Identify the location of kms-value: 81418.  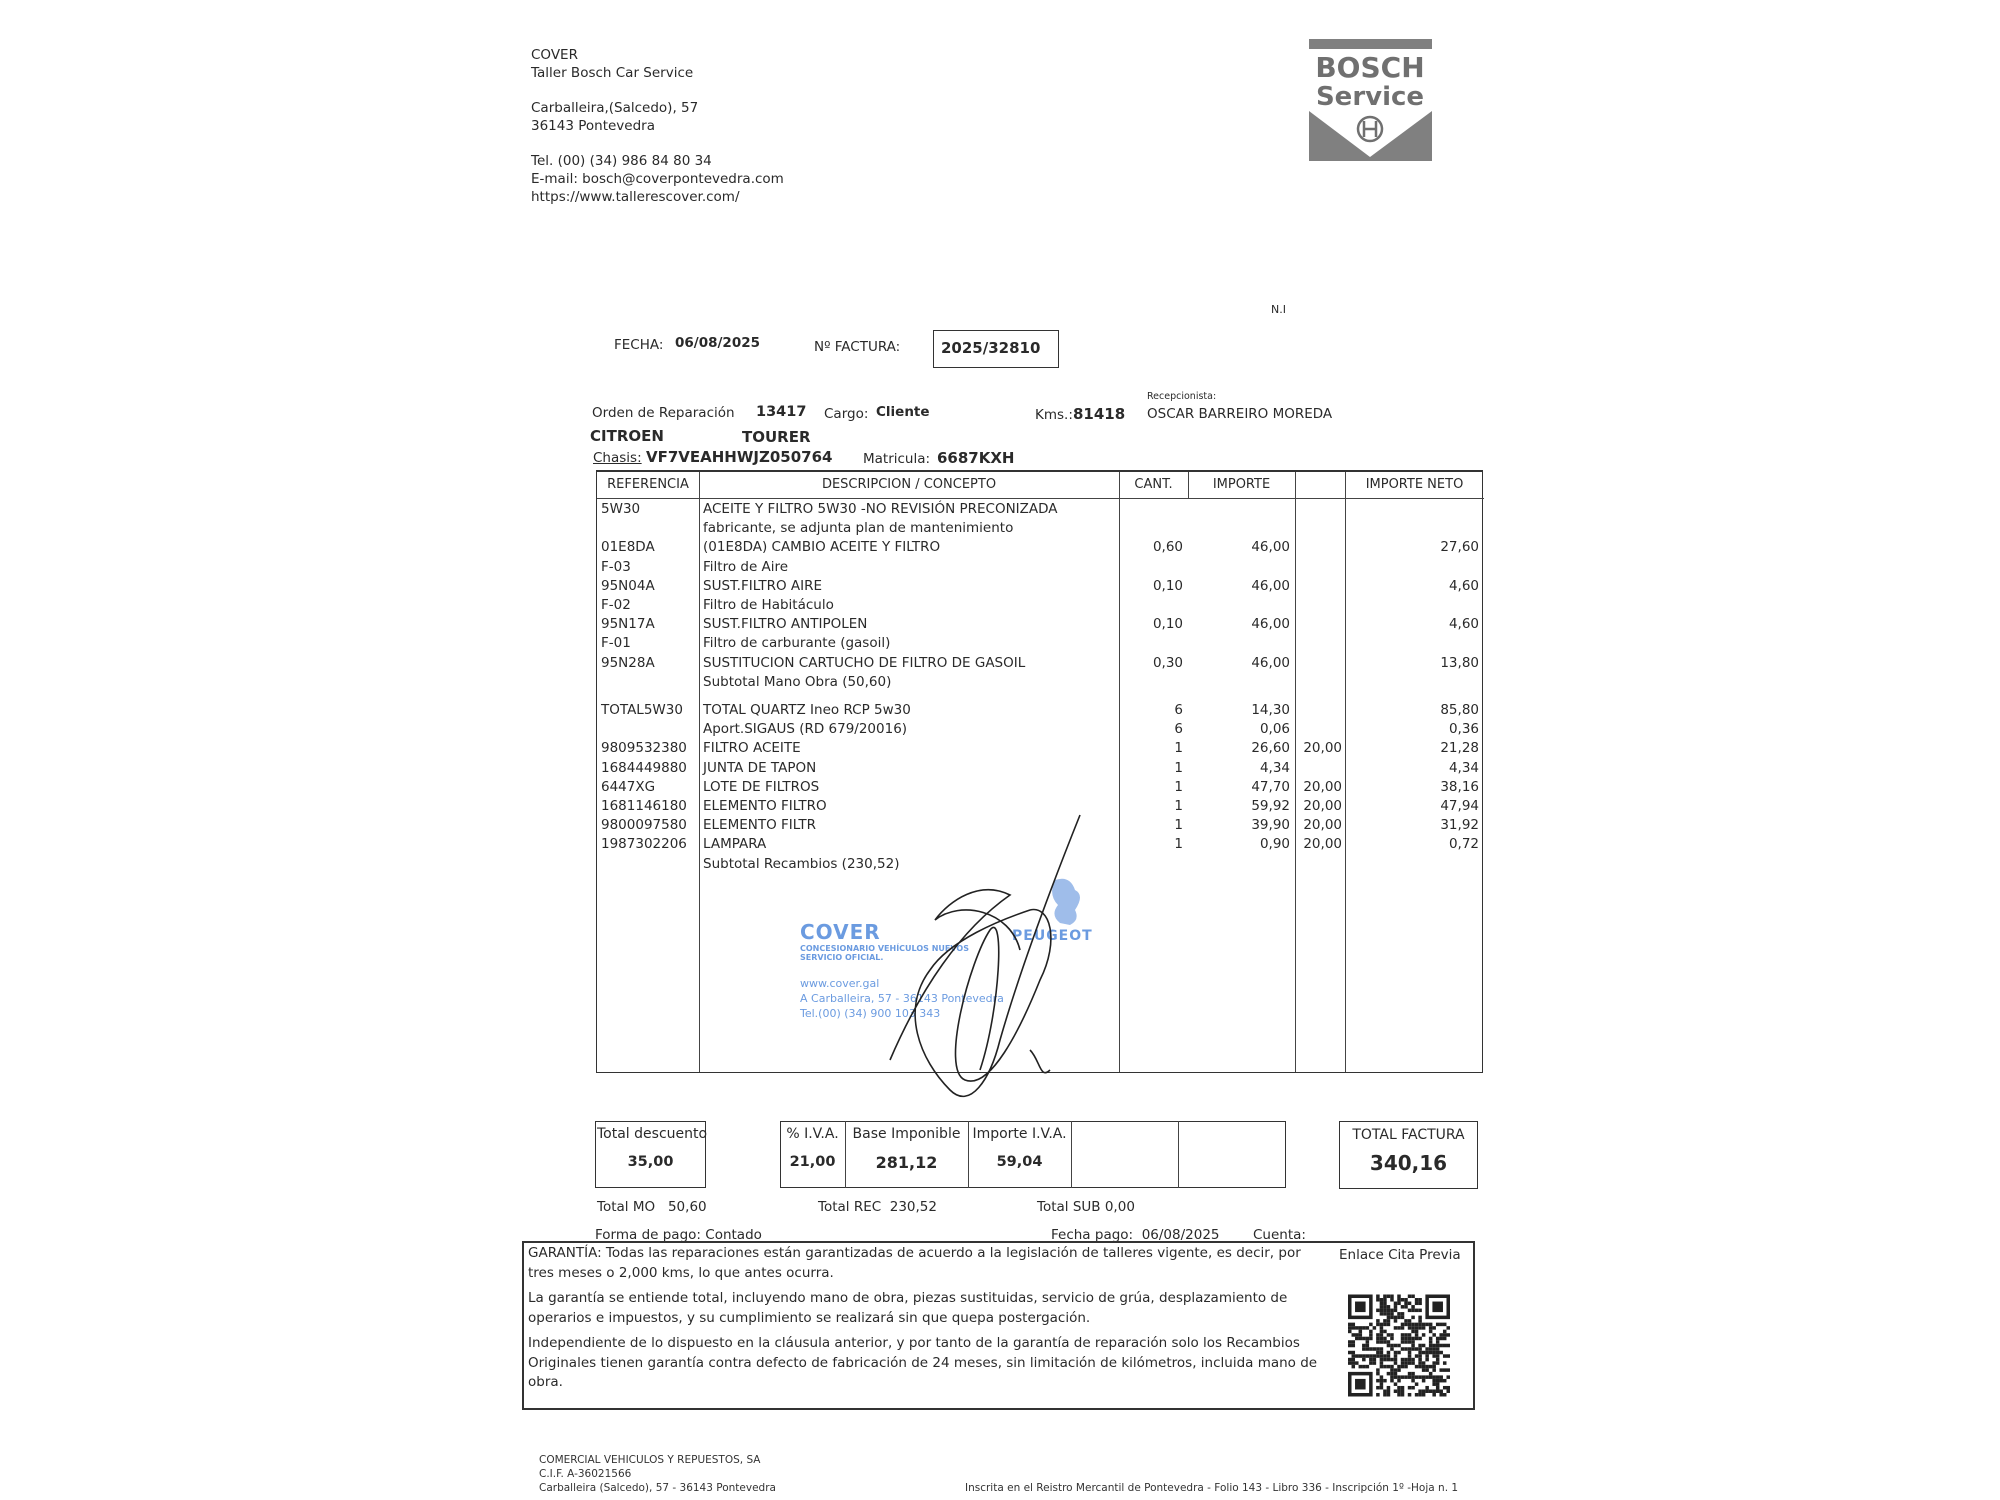
(1099, 414).